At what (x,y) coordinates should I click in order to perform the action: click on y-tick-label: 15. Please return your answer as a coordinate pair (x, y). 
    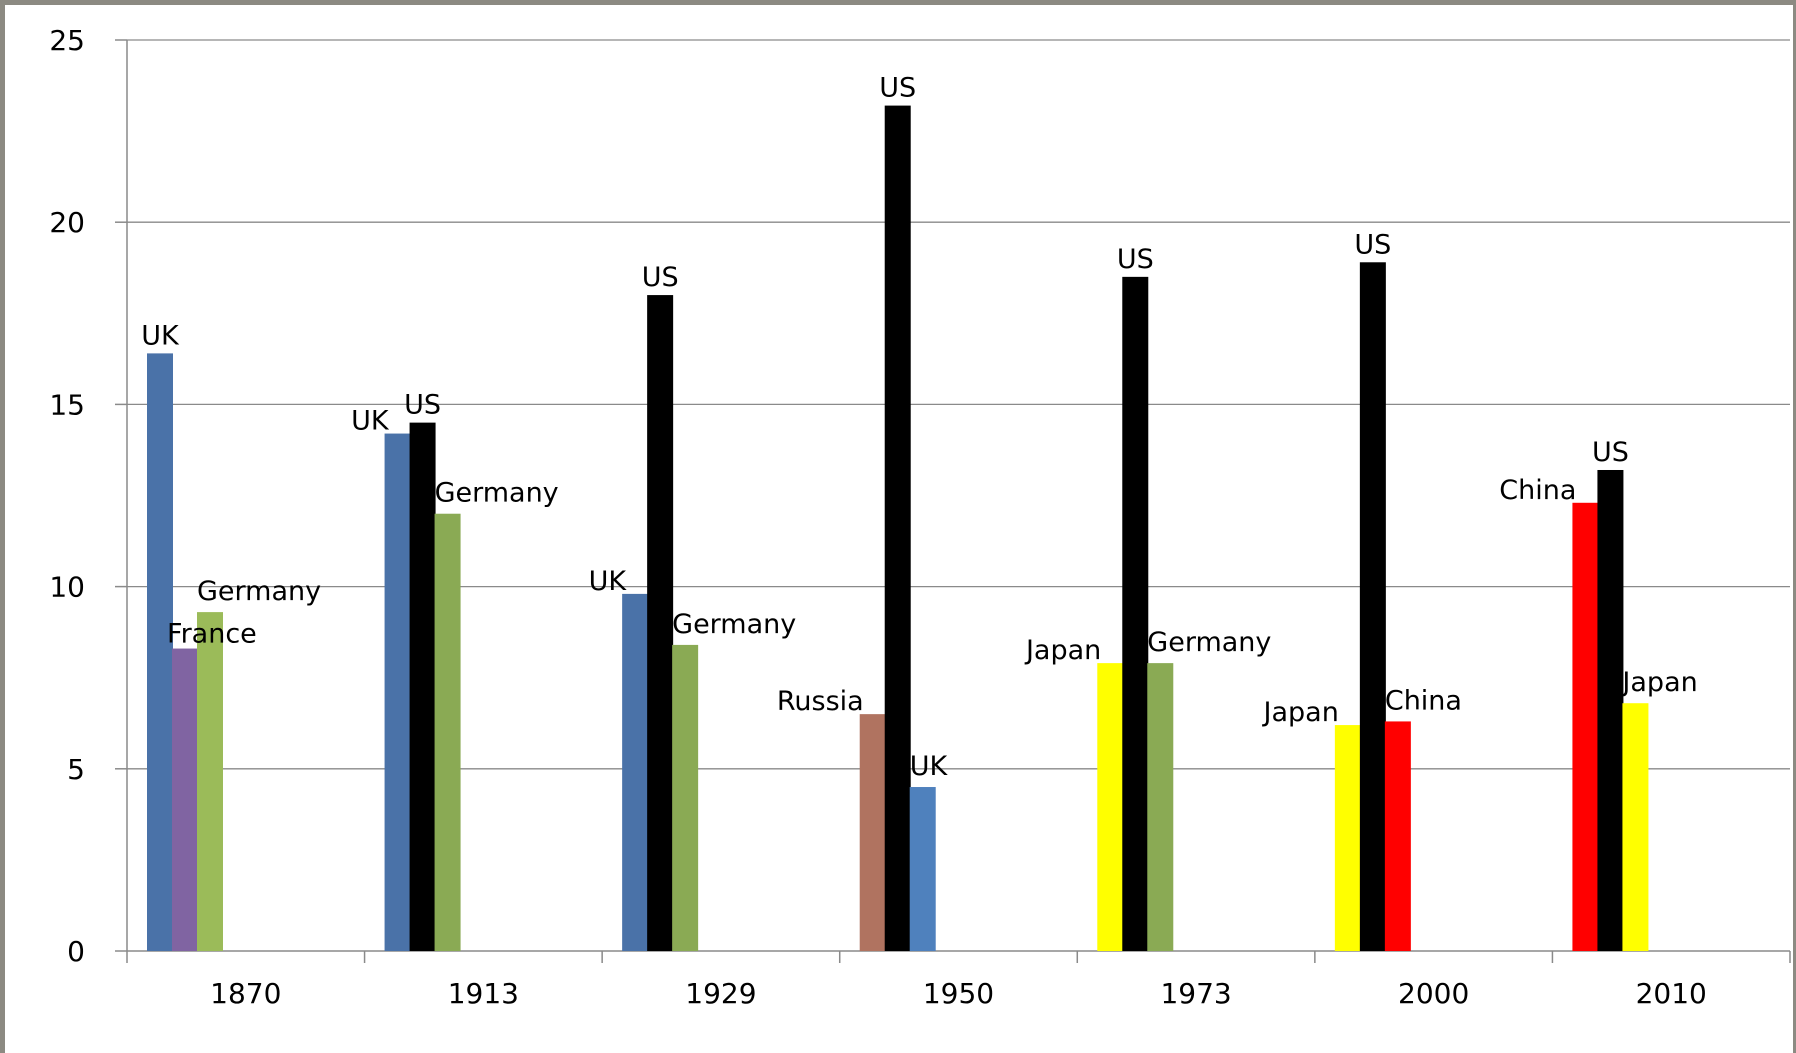
    Looking at the image, I should click on (67, 404).